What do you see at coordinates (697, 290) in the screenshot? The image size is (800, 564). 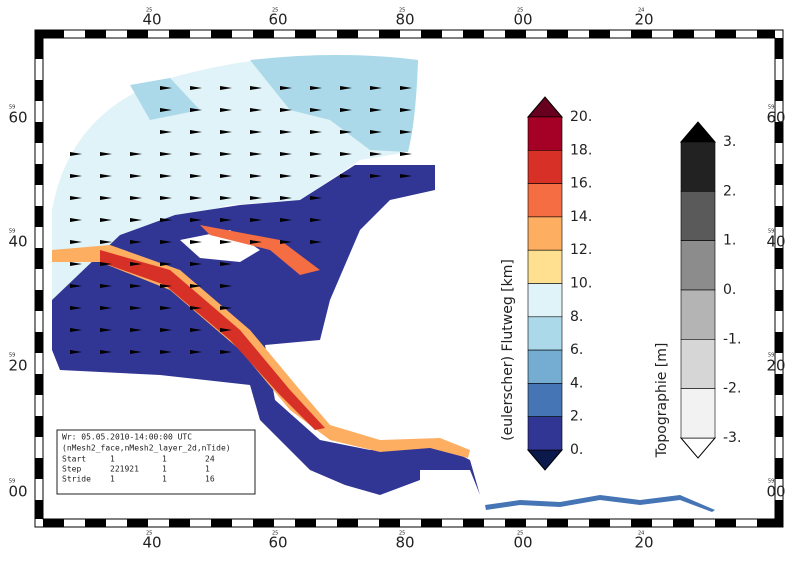 I see `colorbar-topographie: 3. 2. 1. 0. -1. -2. -3. Topographie [m]` at bounding box center [697, 290].